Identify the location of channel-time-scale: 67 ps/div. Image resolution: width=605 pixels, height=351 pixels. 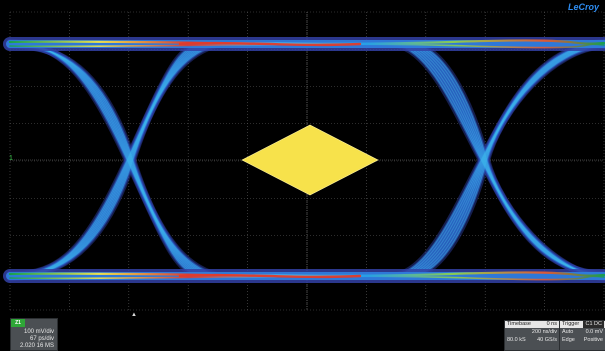
(41, 339).